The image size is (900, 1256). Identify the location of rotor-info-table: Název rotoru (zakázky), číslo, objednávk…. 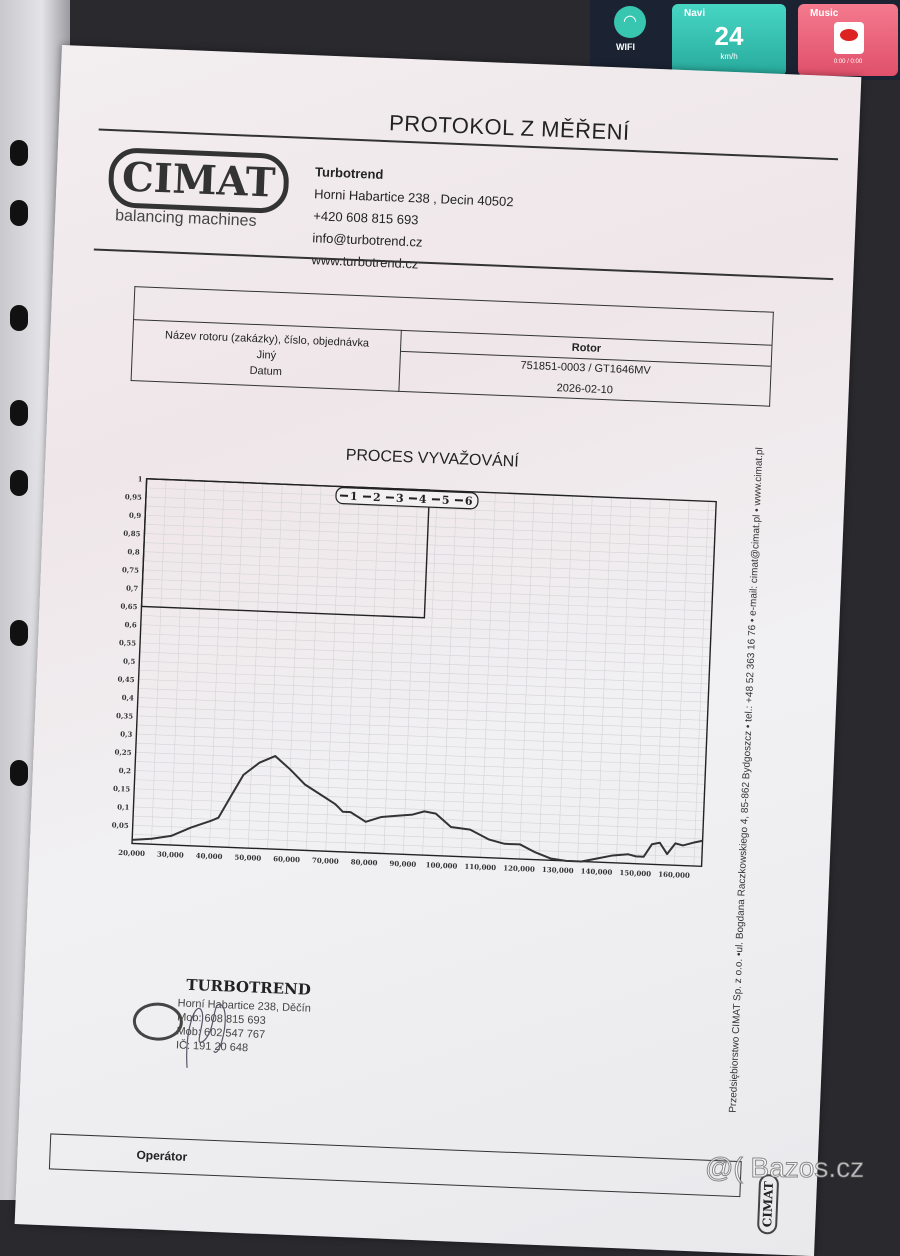
(452, 346).